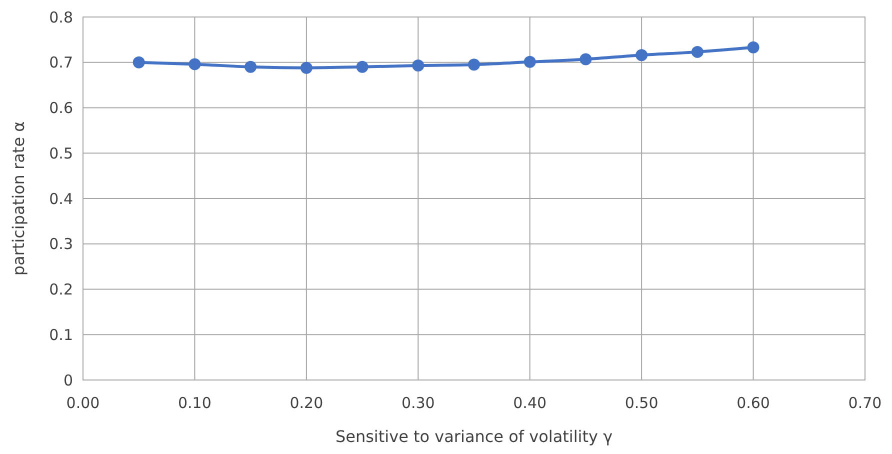  I want to click on x-tick-label: 0.20, so click(307, 403).